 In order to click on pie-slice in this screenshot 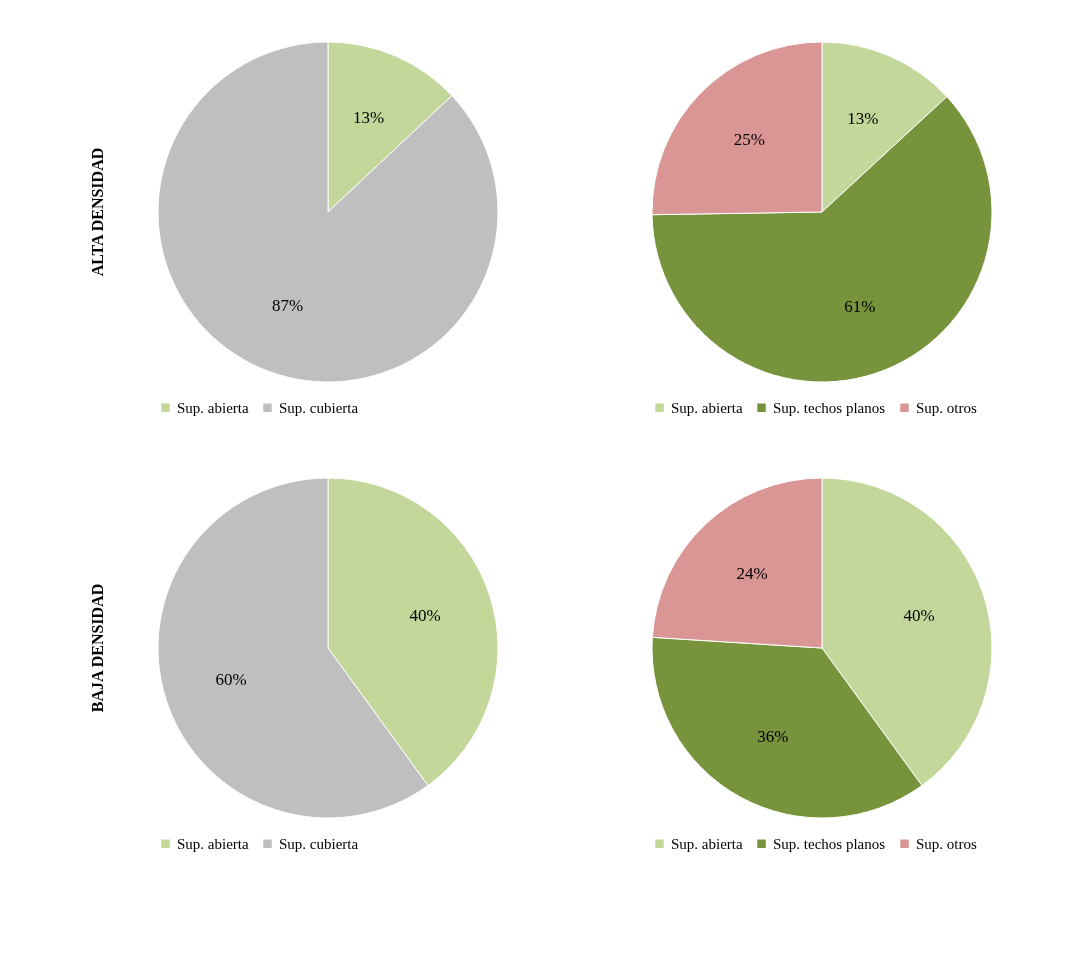, I will do `click(328, 212)`.